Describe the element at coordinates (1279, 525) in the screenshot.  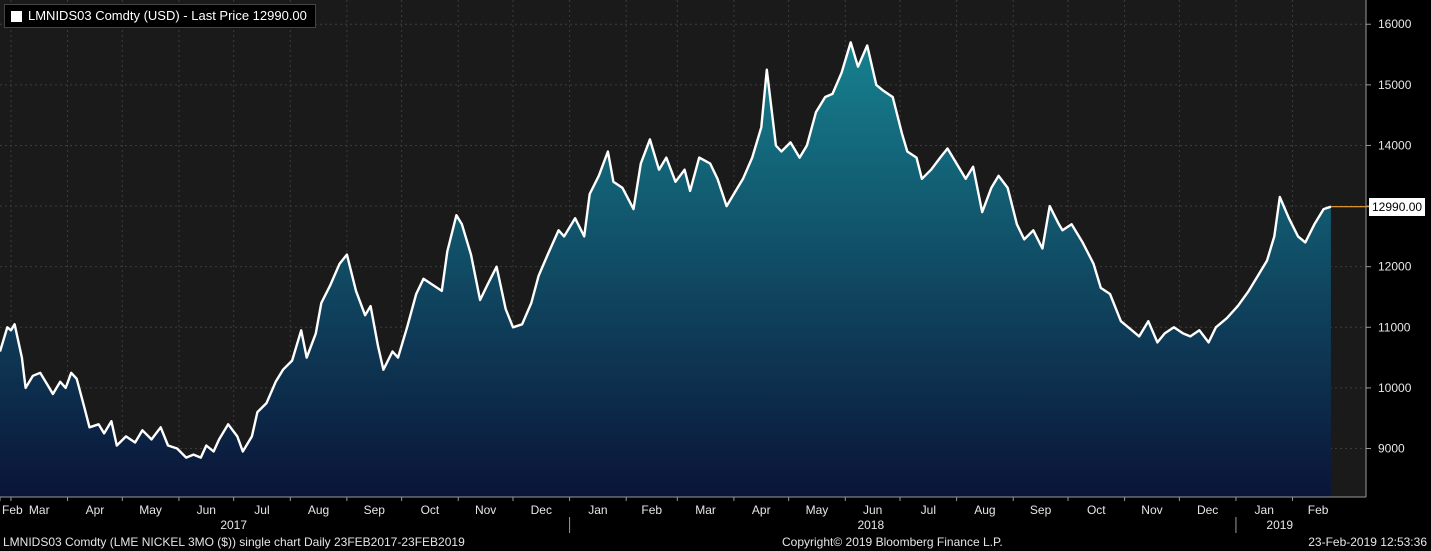
I see `year-label: 2019` at that location.